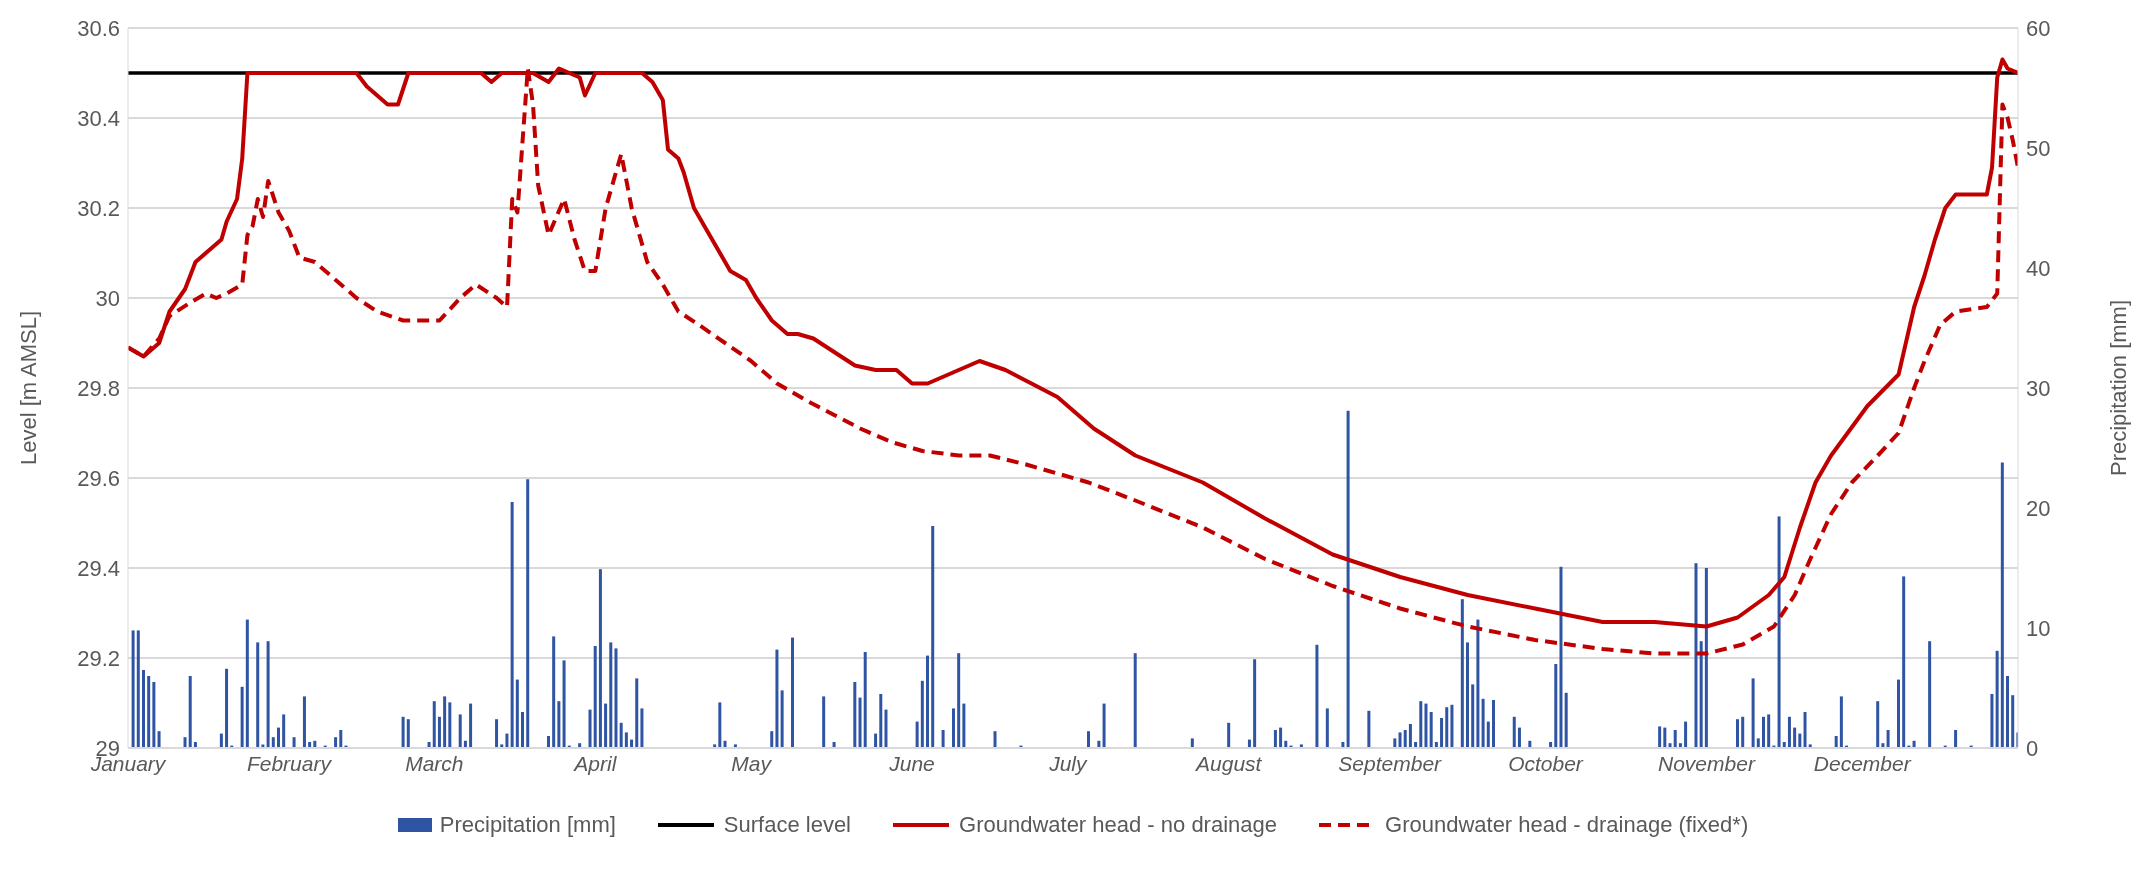 This screenshot has width=2148, height=881. Describe the element at coordinates (1228, 763) in the screenshot. I see `x-tick-label: August` at that location.